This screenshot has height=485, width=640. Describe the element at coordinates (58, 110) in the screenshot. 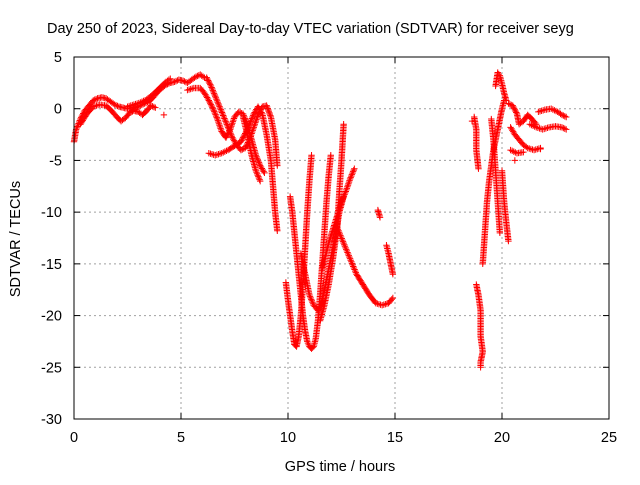

I see `y-tick-label: 0` at that location.